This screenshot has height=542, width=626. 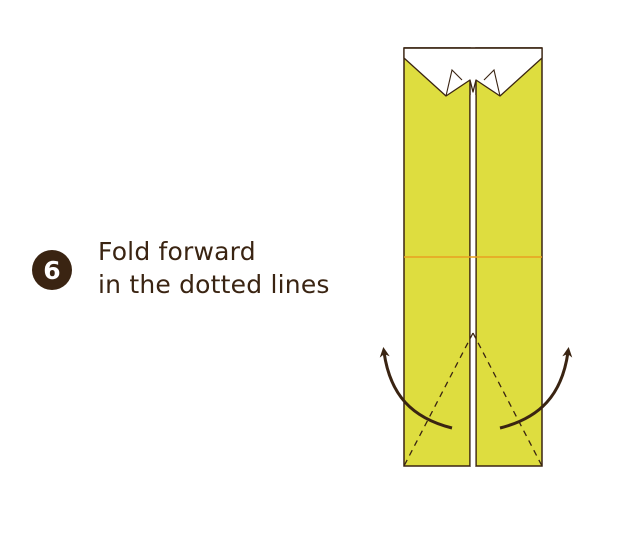 I want to click on step-number: 6, so click(x=52, y=270).